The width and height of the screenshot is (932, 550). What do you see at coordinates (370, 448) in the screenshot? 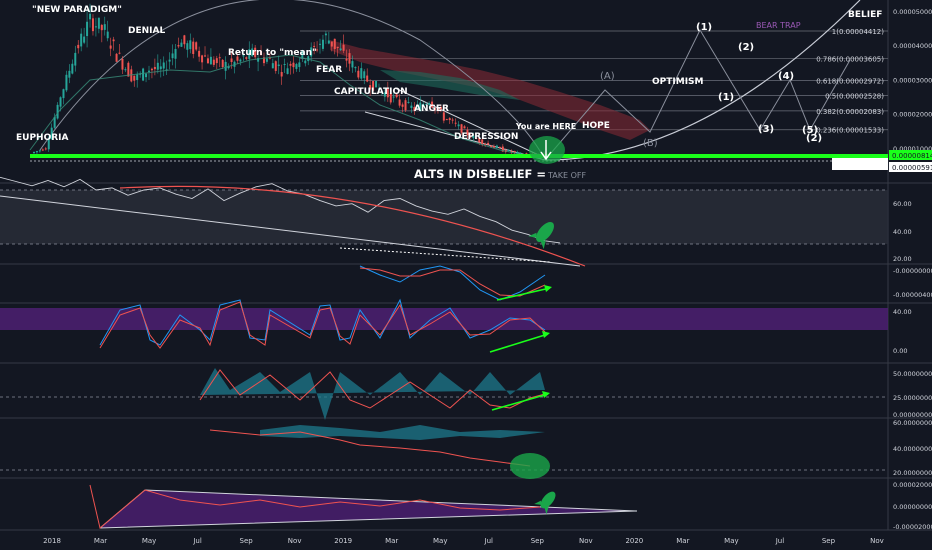
I see `power-red-line` at bounding box center [370, 448].